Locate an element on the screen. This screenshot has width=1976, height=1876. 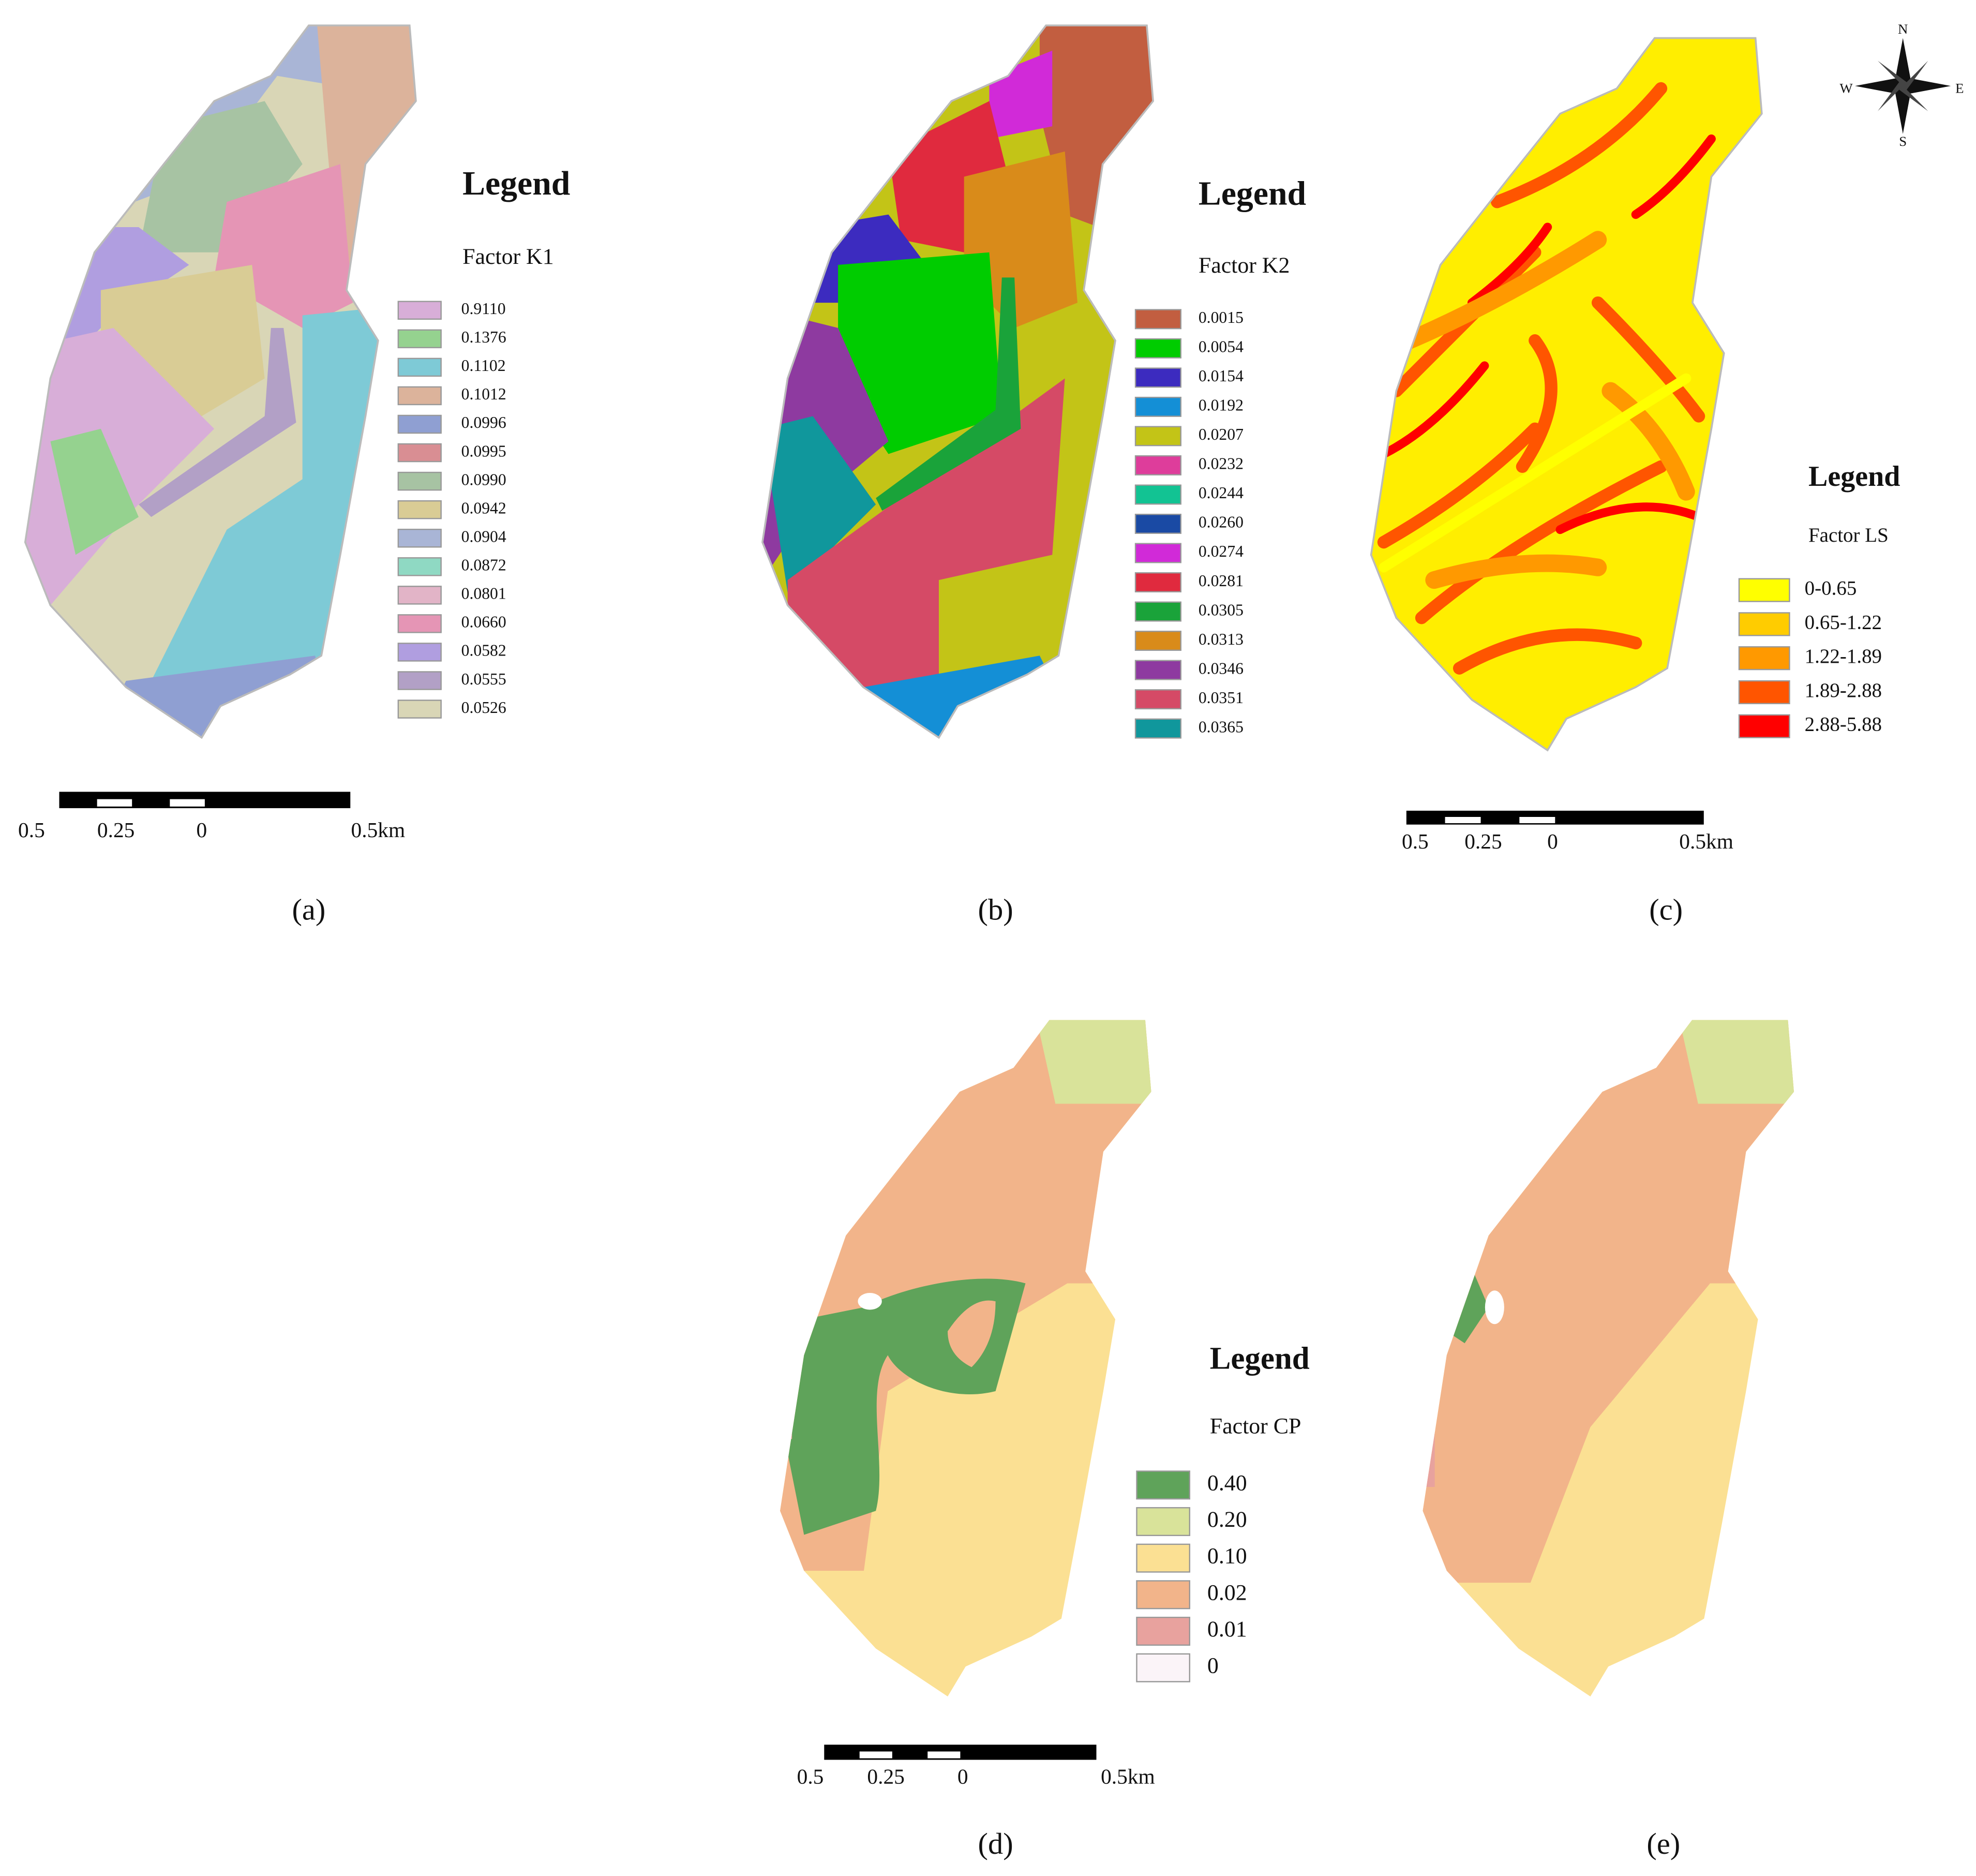
compass-w: W is located at coordinates (1846, 88).